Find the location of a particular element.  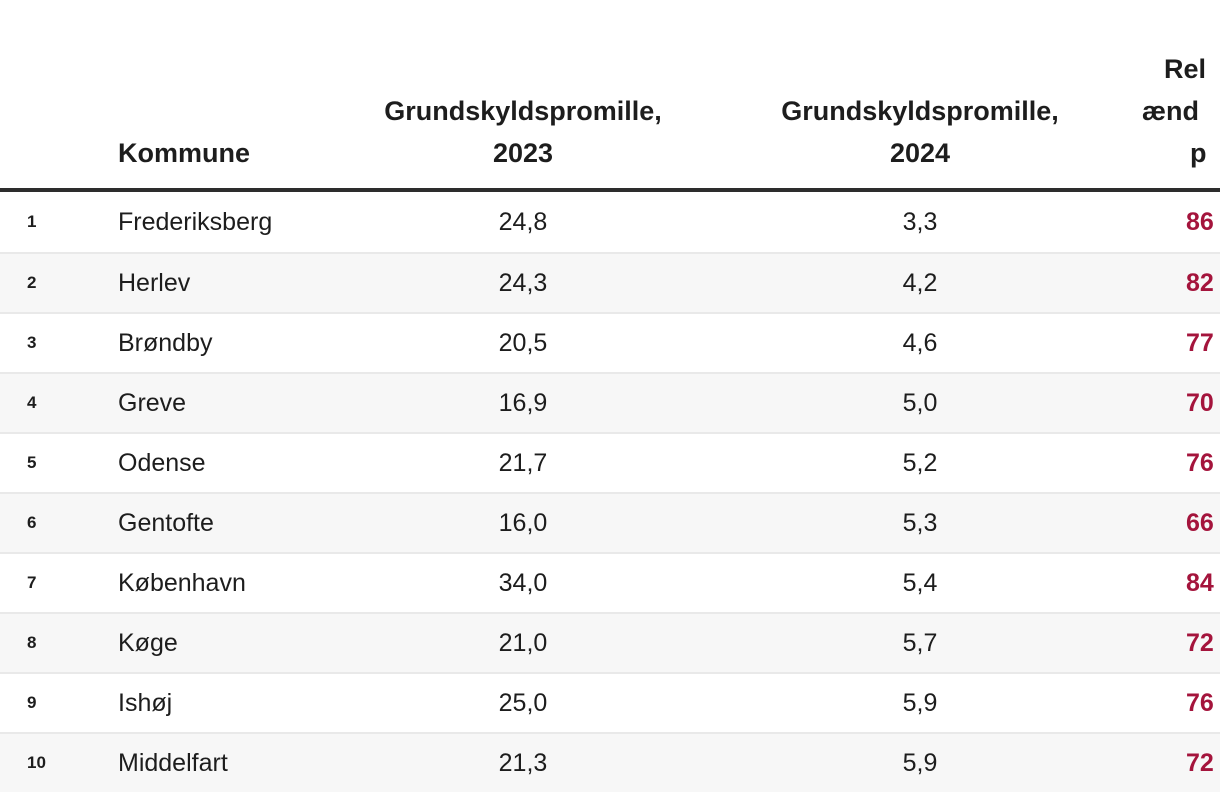

table-row: 7 København 34,0 5,4 84 is located at coordinates (610, 582).